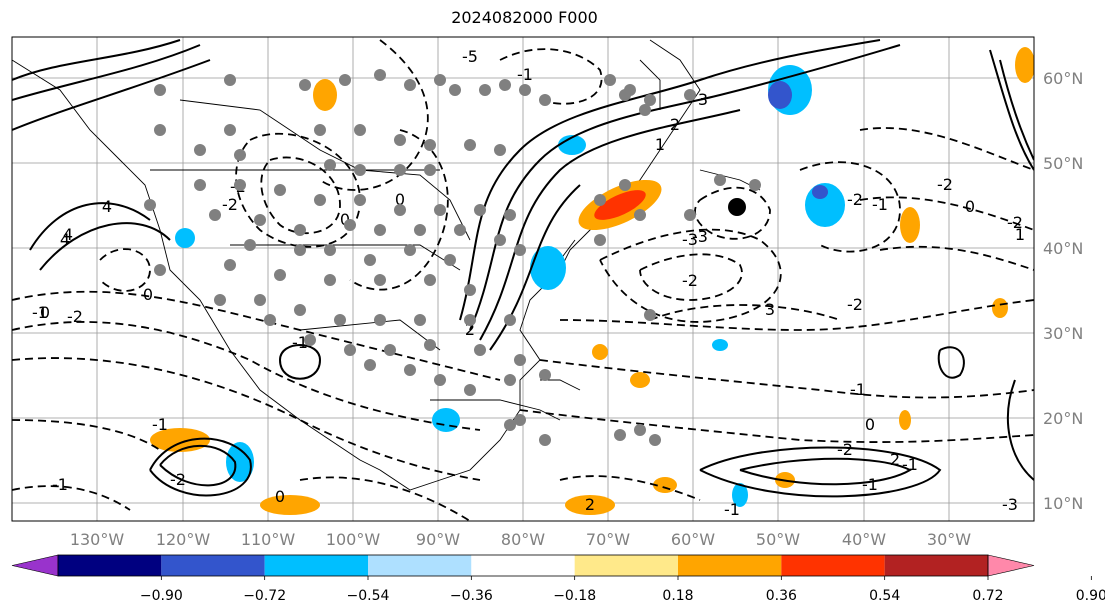  I want to click on longitude-label: 120°W, so click(183, 539).